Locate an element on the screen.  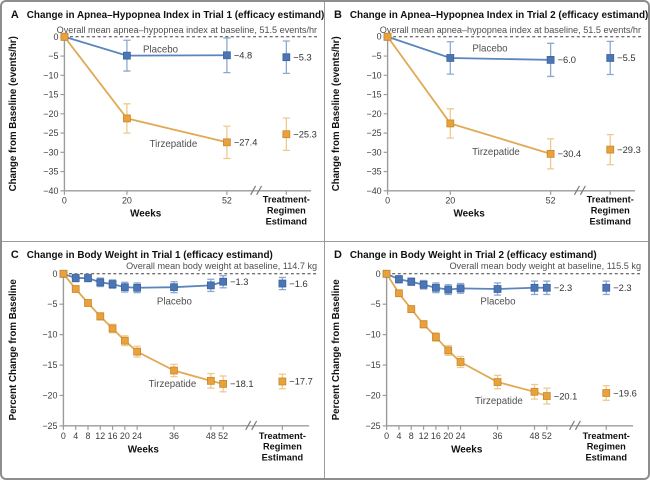
x-tick-label: 12 is located at coordinates (424, 435).